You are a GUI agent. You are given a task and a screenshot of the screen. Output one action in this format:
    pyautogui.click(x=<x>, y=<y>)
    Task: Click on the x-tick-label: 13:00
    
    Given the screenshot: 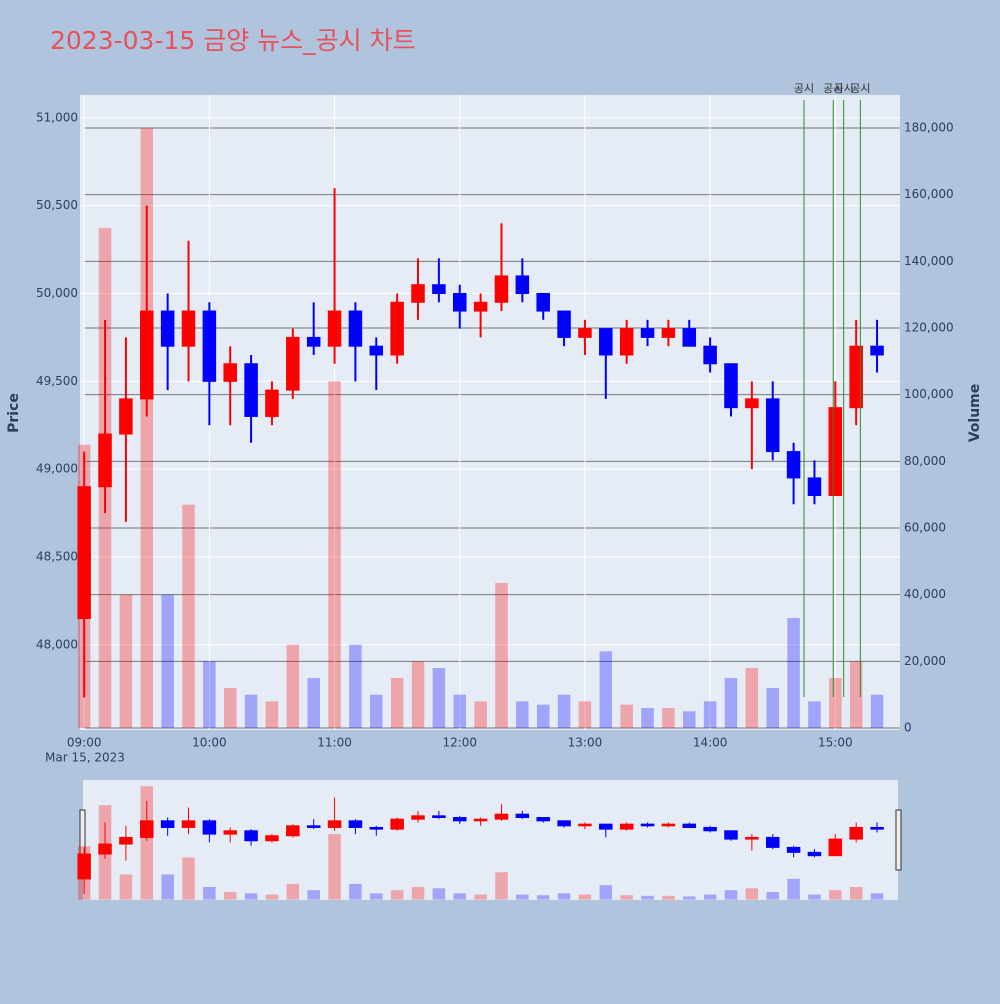 What is the action you would take?
    pyautogui.click(x=585, y=743)
    